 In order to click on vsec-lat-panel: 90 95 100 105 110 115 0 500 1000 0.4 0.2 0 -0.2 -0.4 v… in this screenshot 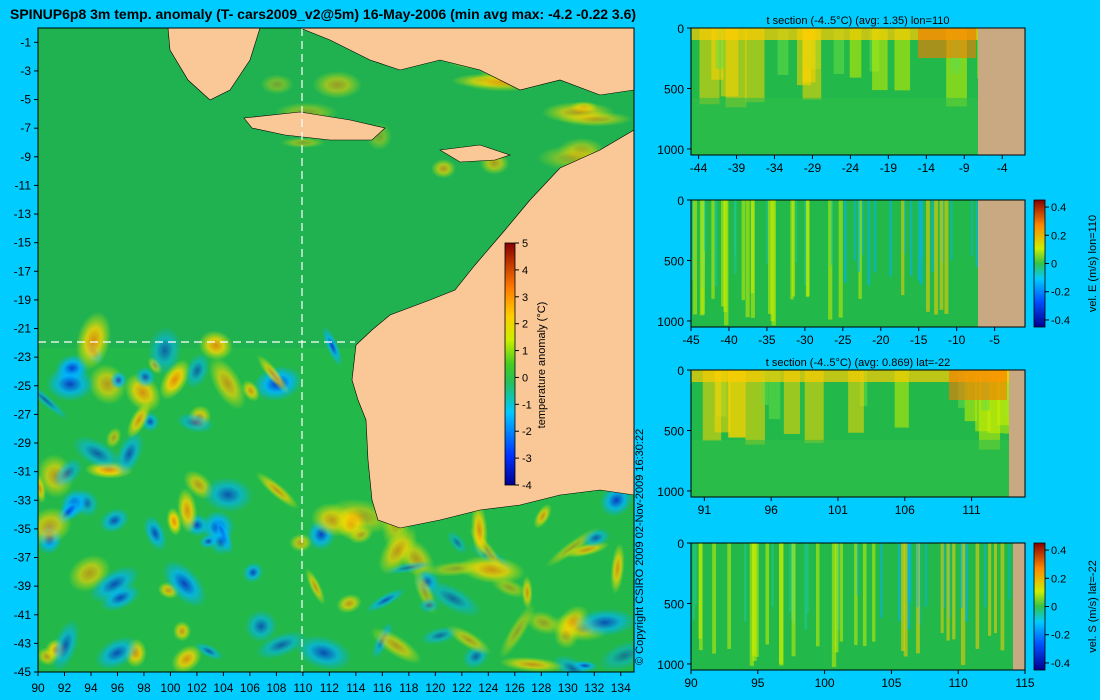, I will do `click(878, 613)`.